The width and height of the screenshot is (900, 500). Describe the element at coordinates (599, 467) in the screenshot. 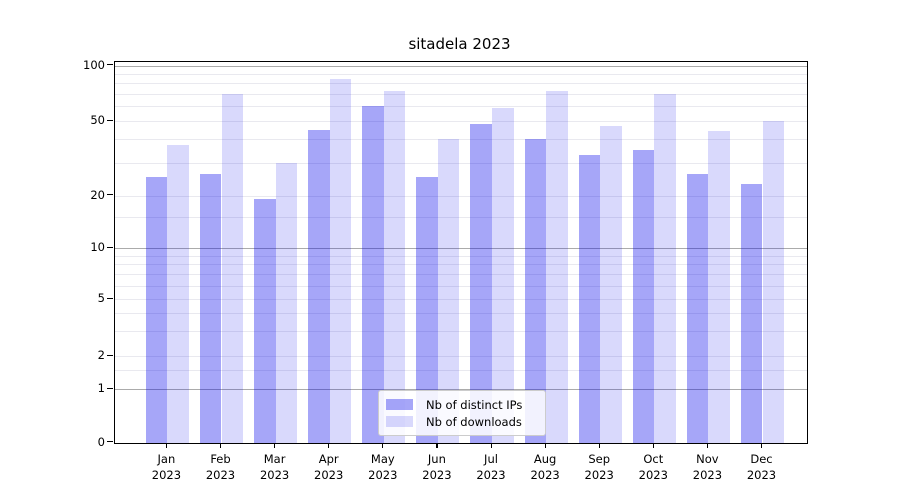

I see `x-tick-label-sep: Sep 2023` at that location.